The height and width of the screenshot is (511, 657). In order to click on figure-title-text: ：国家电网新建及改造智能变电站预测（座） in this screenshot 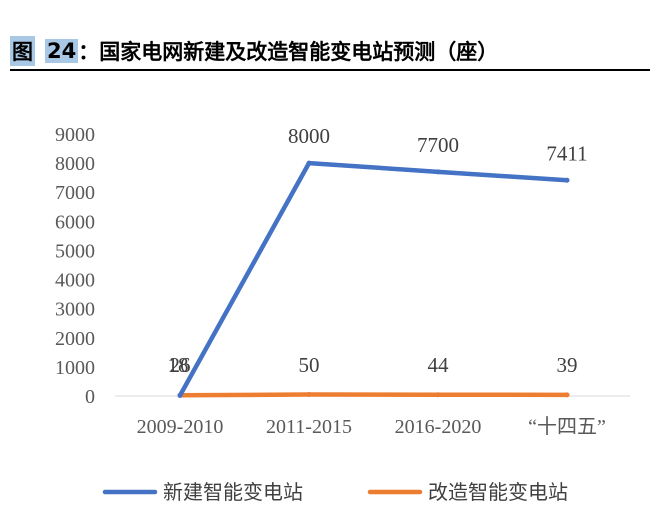, I will do `click(288, 52)`.